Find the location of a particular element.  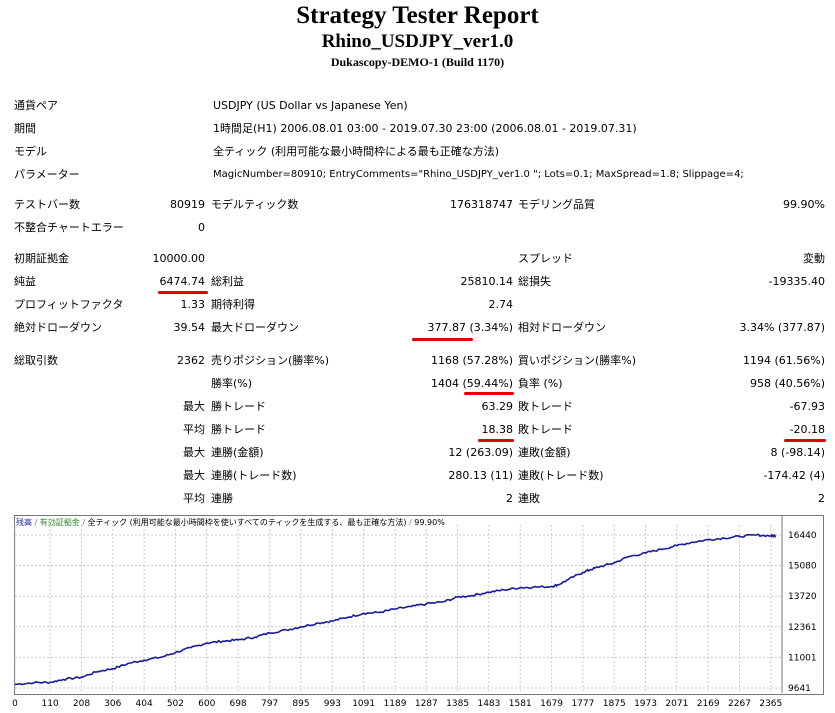

short-positions-label: 売りポジション(勝率%) is located at coordinates (270, 360).